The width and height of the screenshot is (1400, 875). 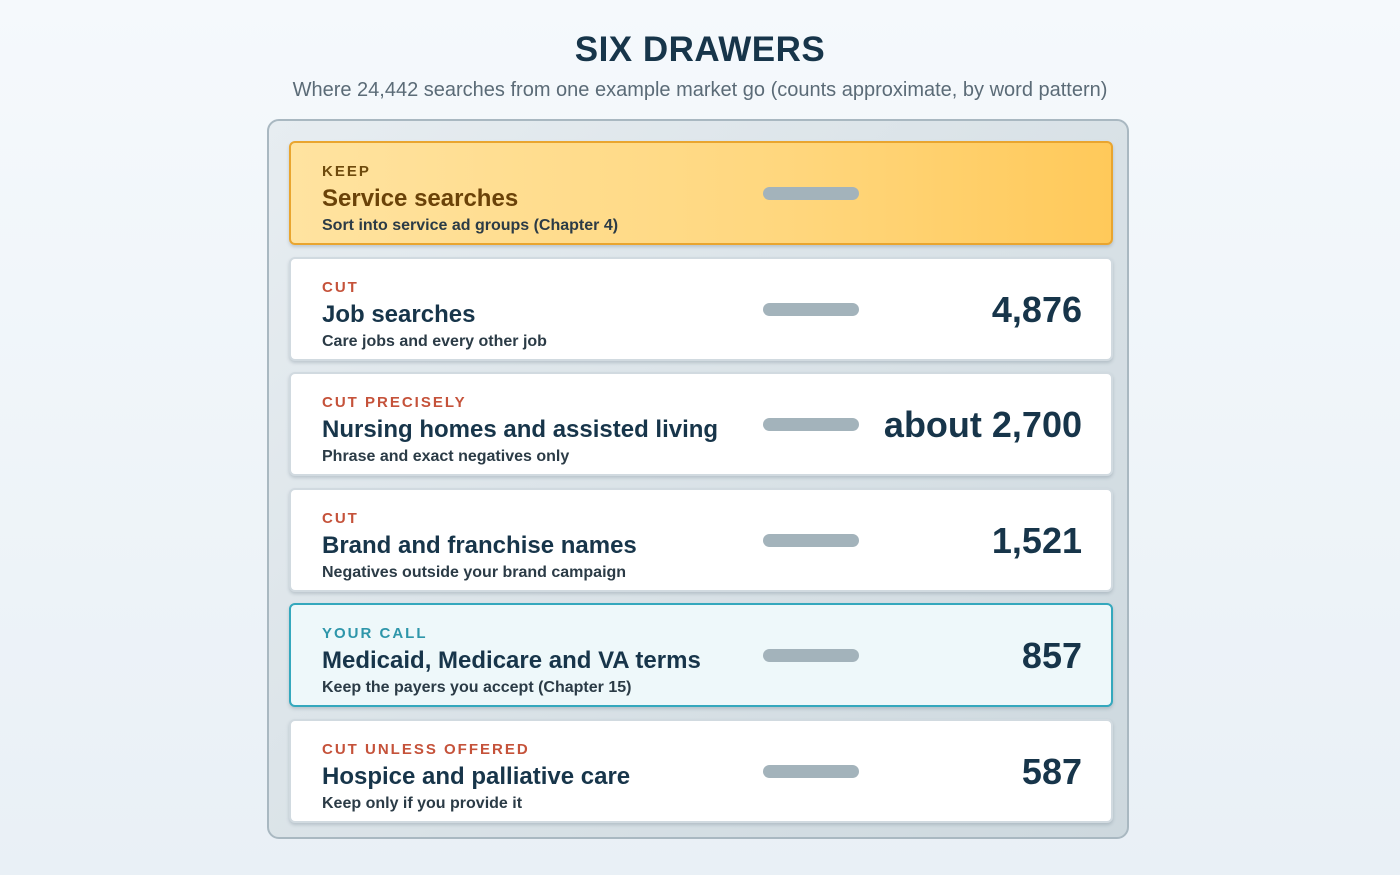 I want to click on drawer-action-label: KEEP, so click(x=346, y=171).